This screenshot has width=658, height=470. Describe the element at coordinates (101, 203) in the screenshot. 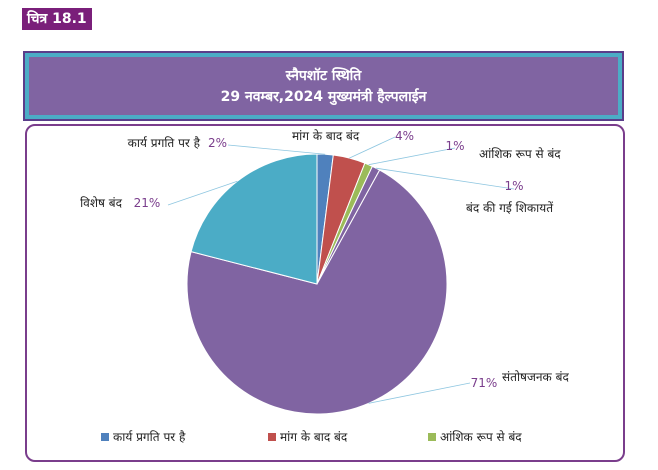

I see `slice-name-label-5: विशेष बंद` at that location.